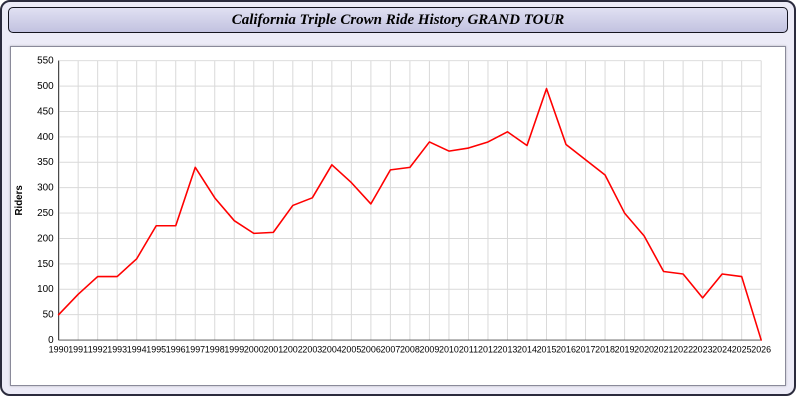  What do you see at coordinates (449, 350) in the screenshot?
I see `svg-text: 2010` at bounding box center [449, 350].